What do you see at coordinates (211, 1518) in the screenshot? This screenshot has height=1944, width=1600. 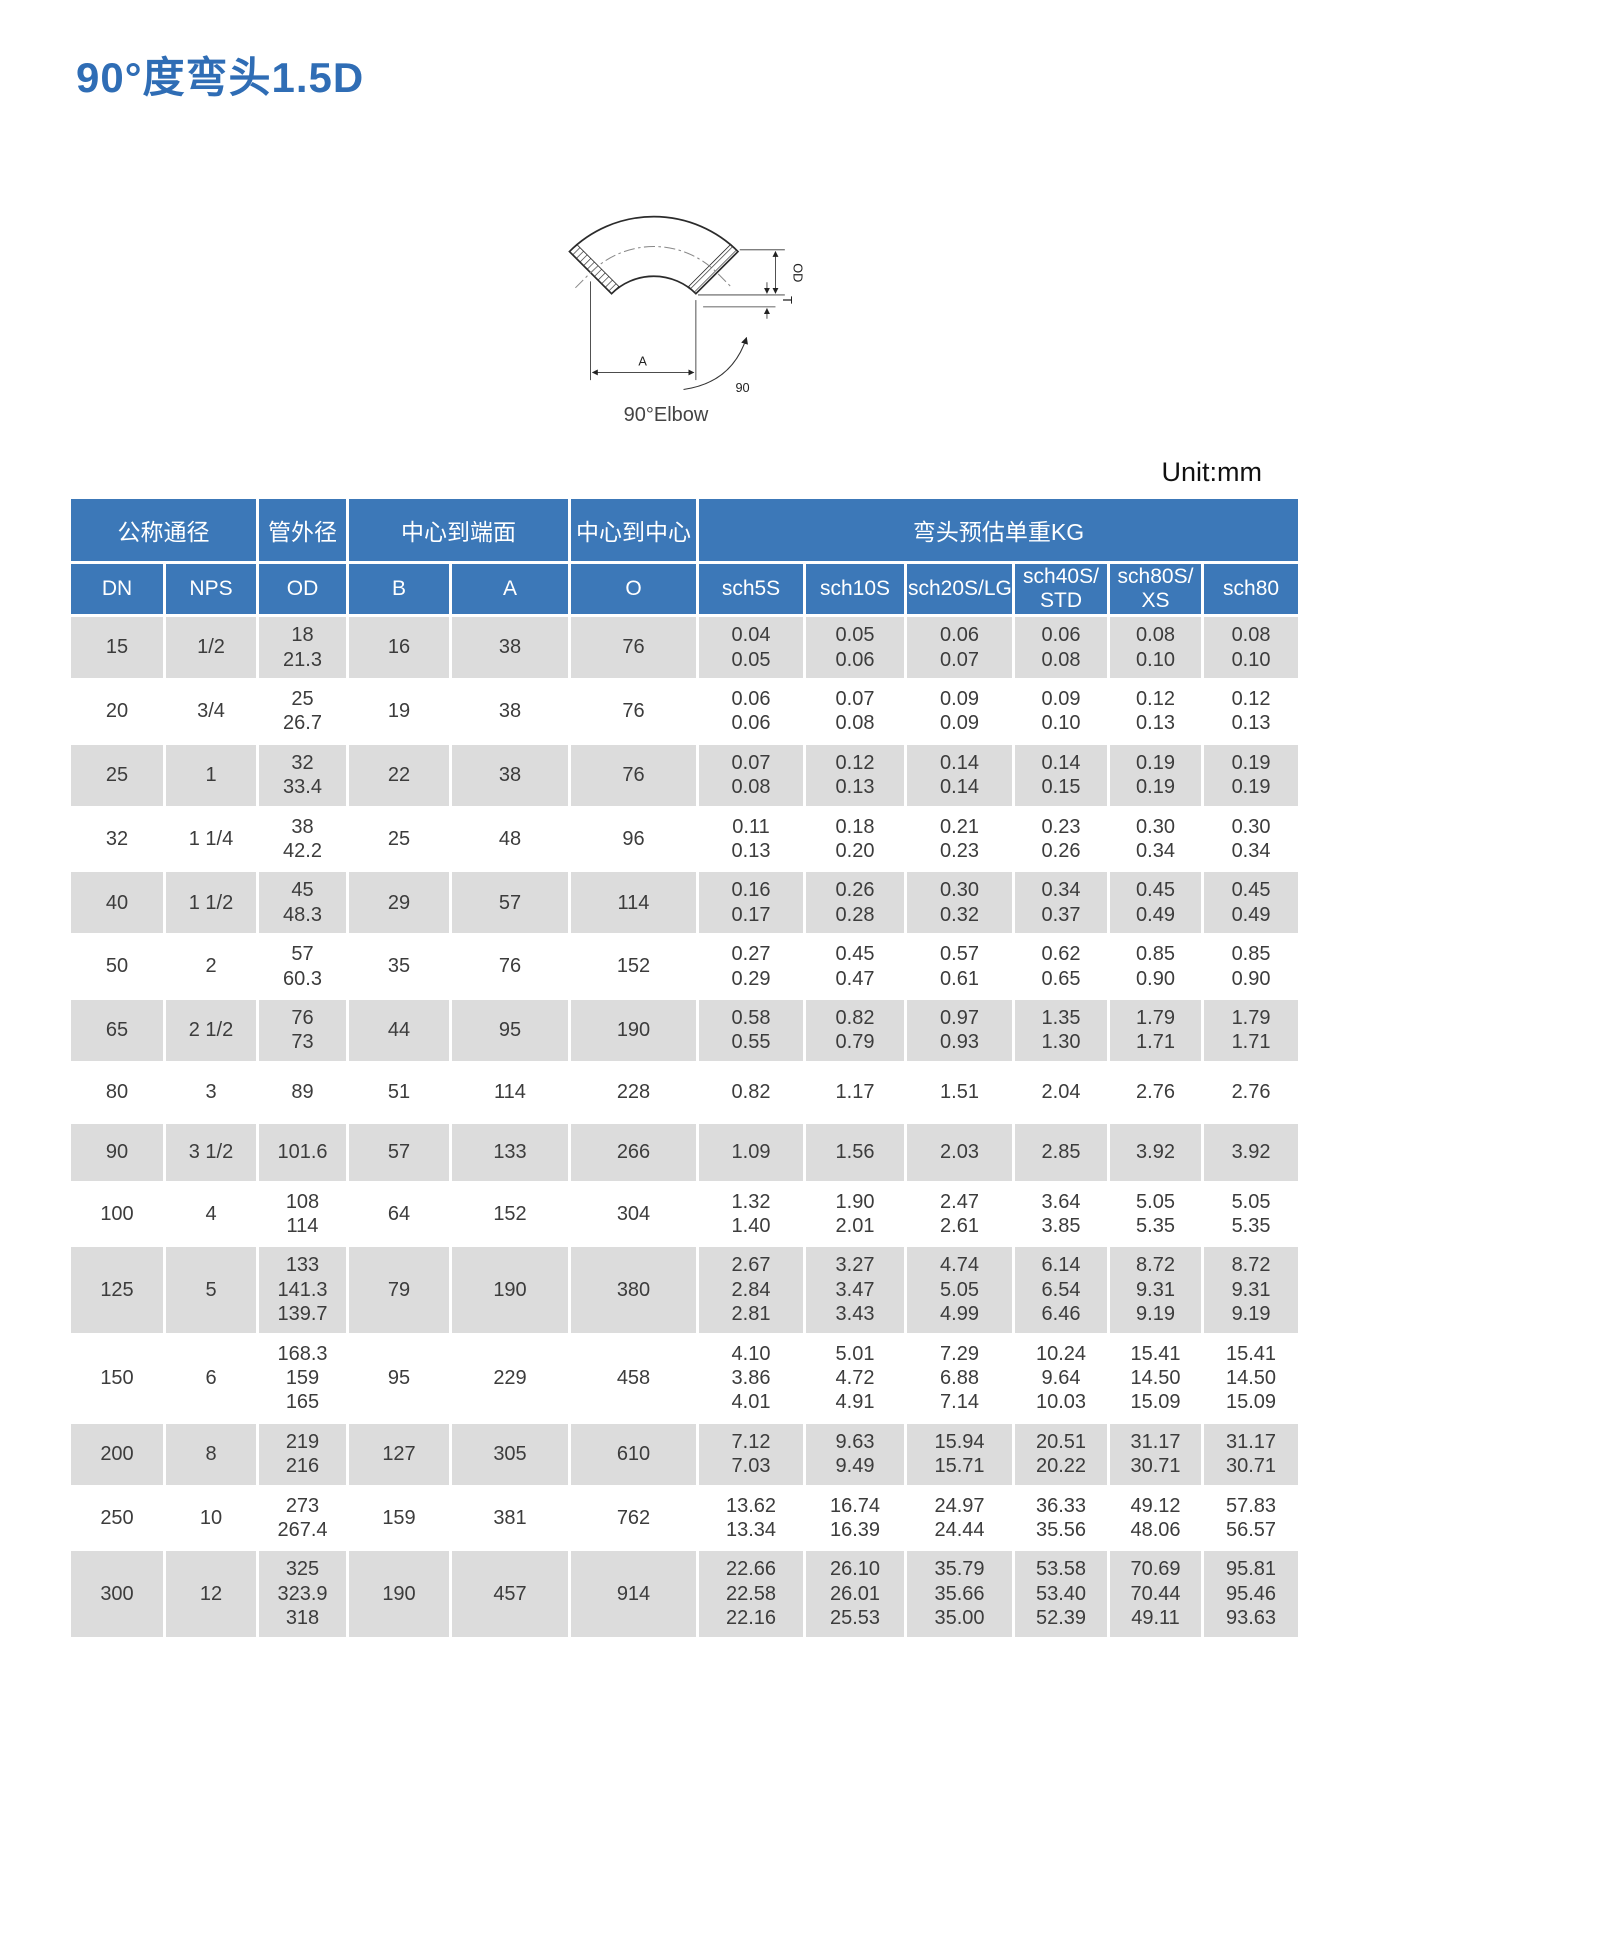 I see `table-cell: 10` at bounding box center [211, 1518].